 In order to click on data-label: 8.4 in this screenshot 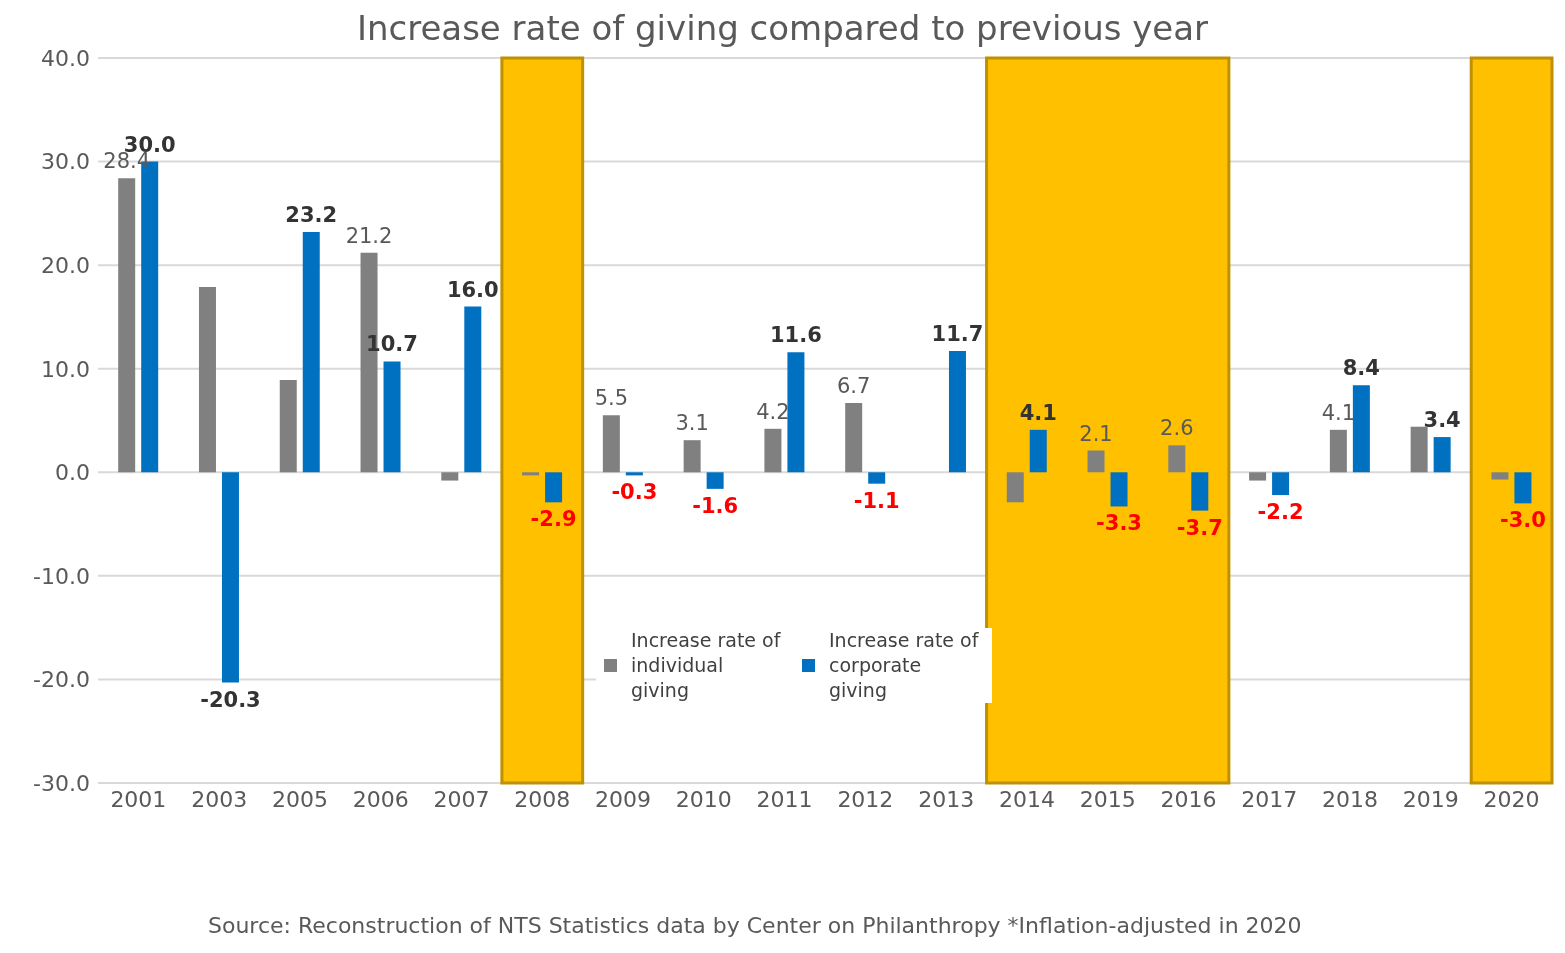, I will do `click(1361, 368)`.